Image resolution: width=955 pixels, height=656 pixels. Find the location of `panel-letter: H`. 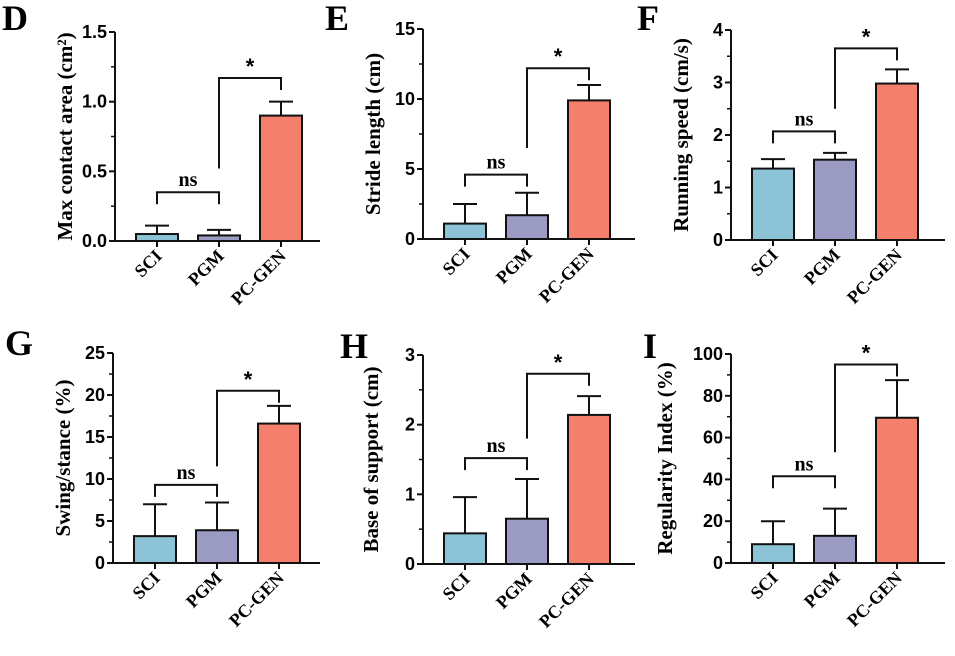

panel-letter: H is located at coordinates (354, 346).